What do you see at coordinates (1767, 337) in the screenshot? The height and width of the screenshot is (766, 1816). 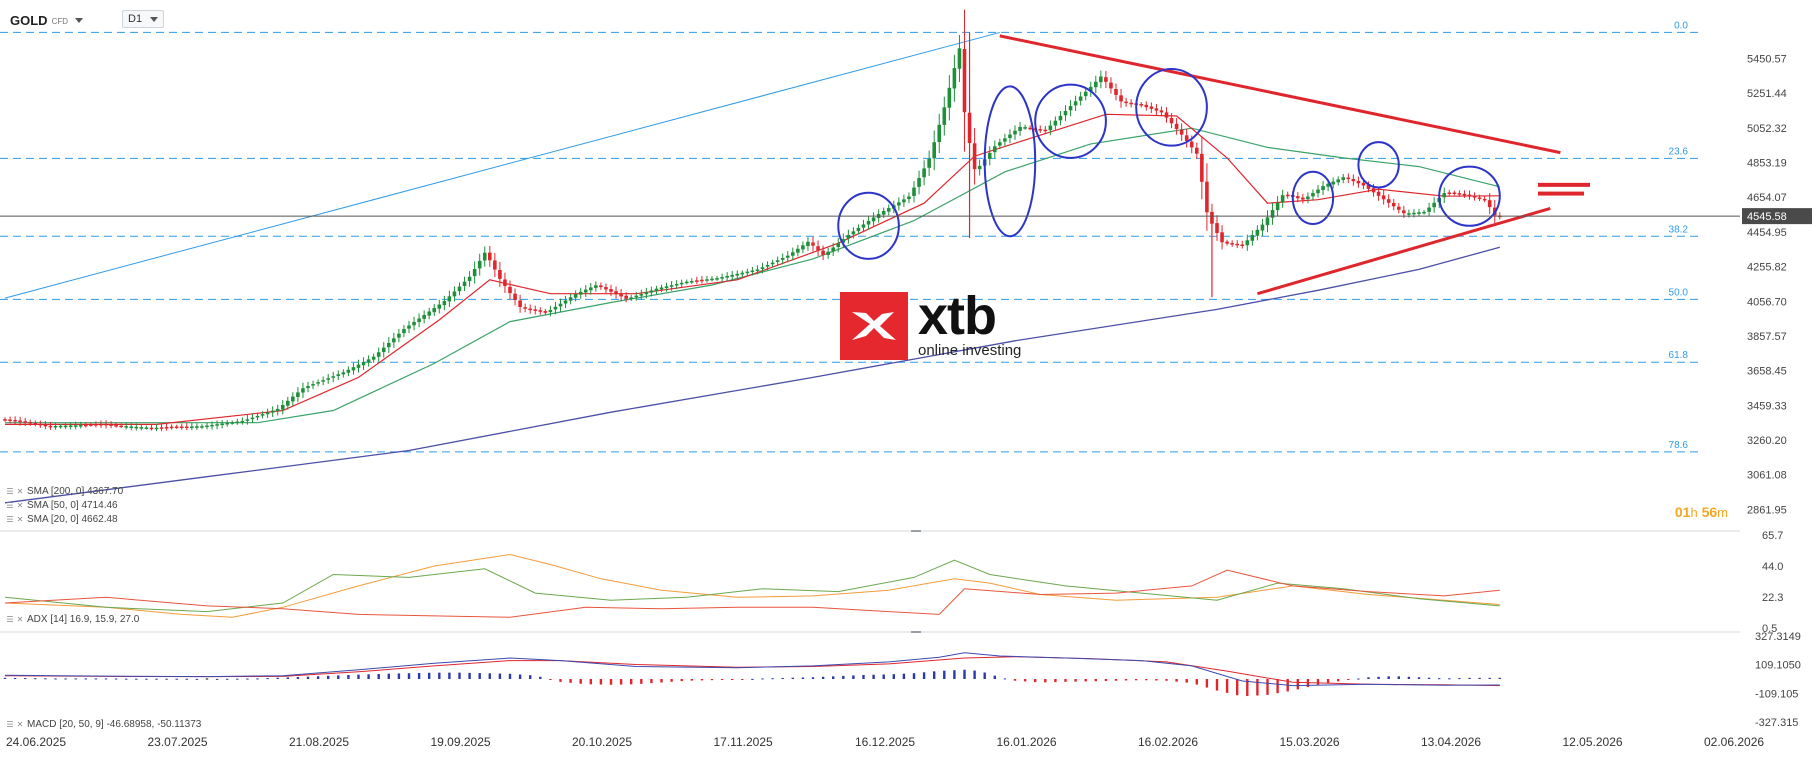 I see `price-axis-label: 3857.57` at bounding box center [1767, 337].